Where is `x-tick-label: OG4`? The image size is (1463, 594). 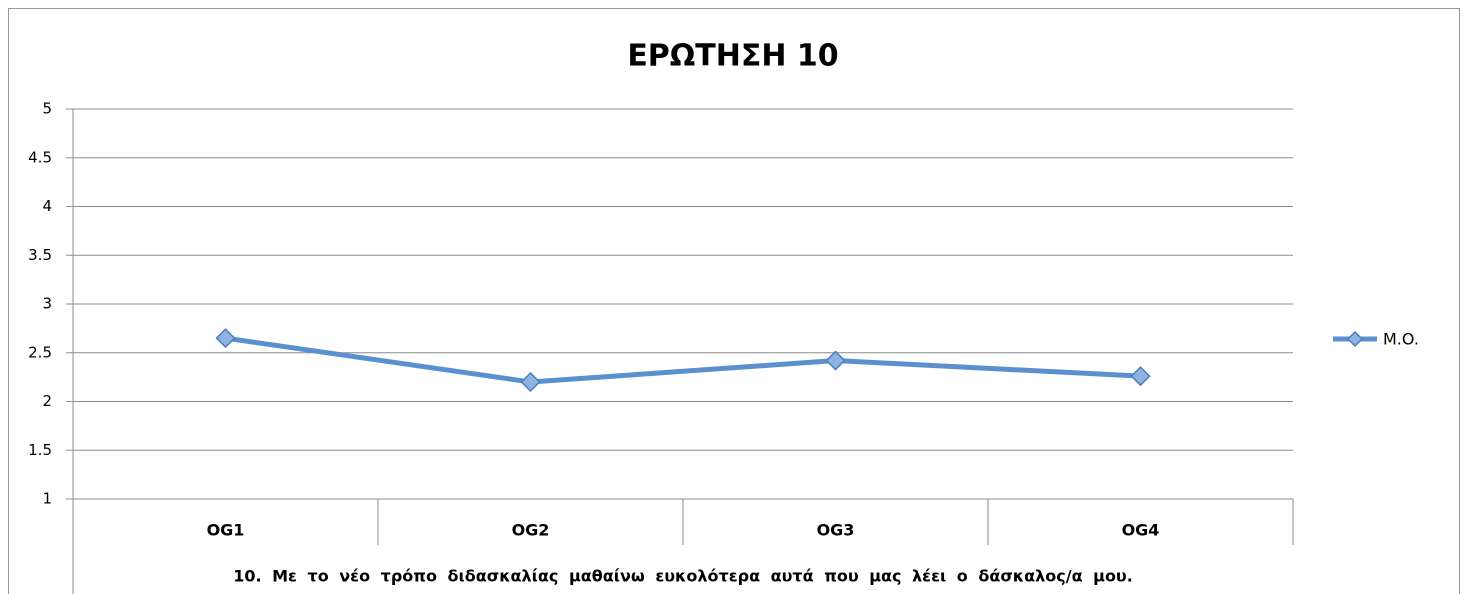
x-tick-label: OG4 is located at coordinates (1141, 530).